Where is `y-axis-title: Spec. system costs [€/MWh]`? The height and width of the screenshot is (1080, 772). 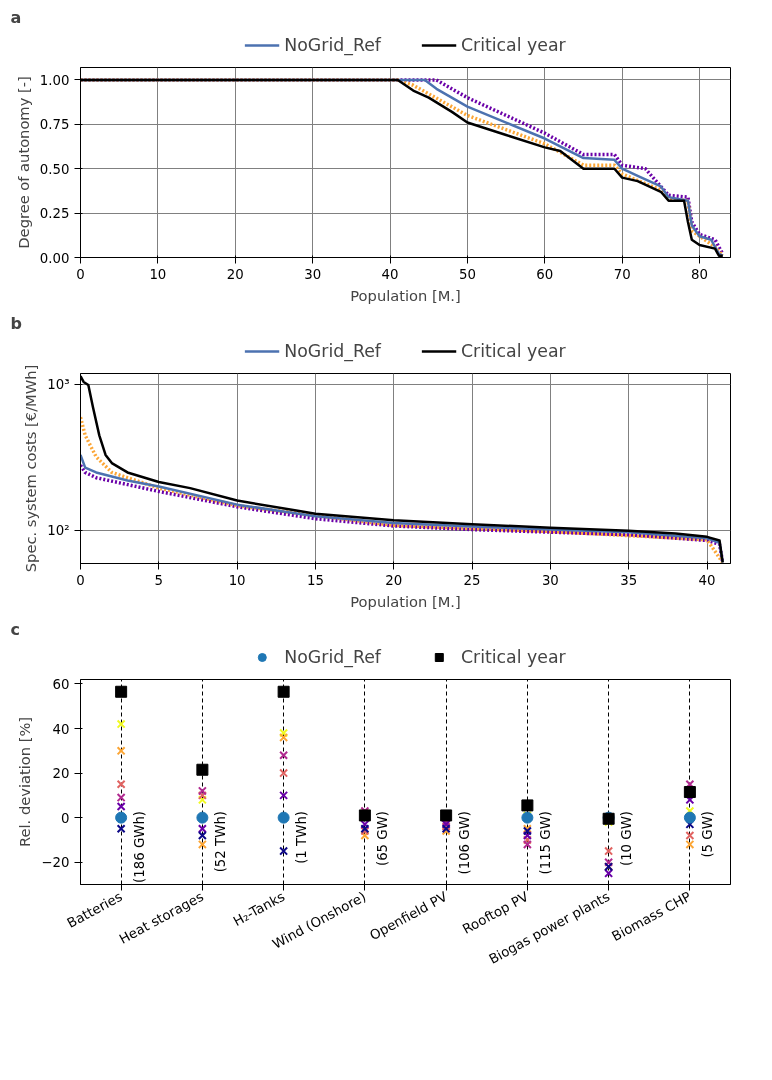
y-axis-title: Spec. system costs [€/MWh] is located at coordinates (31, 468).